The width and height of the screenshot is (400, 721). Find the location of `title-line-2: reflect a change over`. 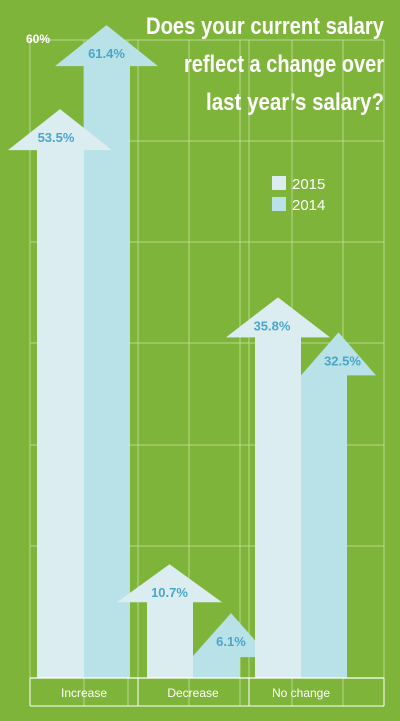

title-line-2: reflect a change over is located at coordinates (284, 64).